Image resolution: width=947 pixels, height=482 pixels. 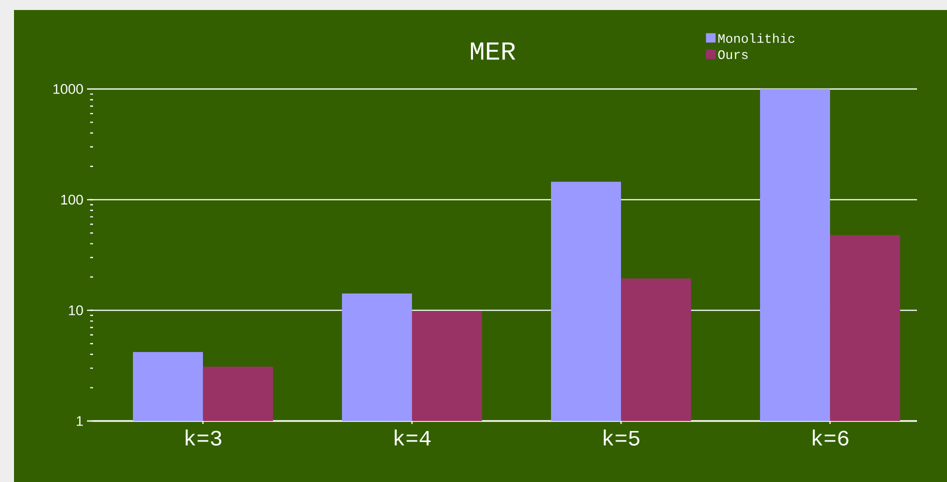 What do you see at coordinates (72, 199) in the screenshot?
I see `y-tick-label: 100` at bounding box center [72, 199].